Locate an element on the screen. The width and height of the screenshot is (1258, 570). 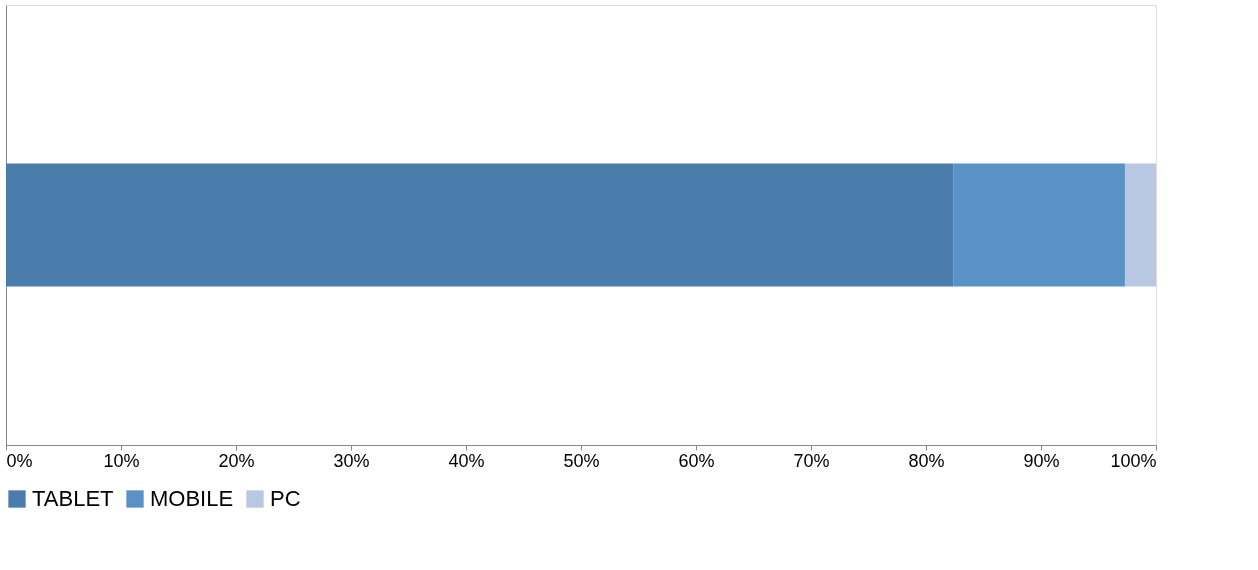
x-tick-label: 100% is located at coordinates (1133, 460).